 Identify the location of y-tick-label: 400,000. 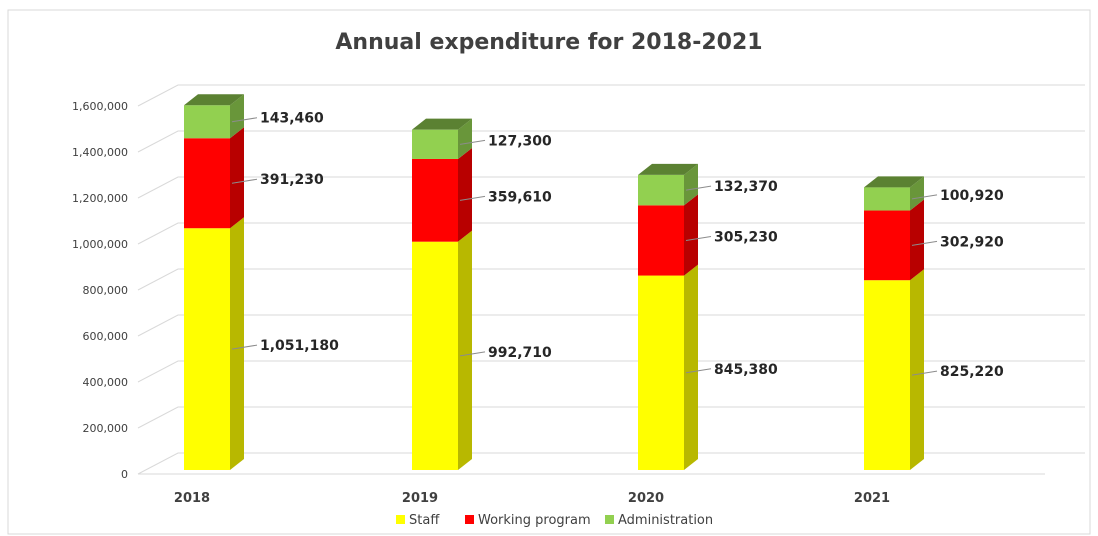
(106, 382).